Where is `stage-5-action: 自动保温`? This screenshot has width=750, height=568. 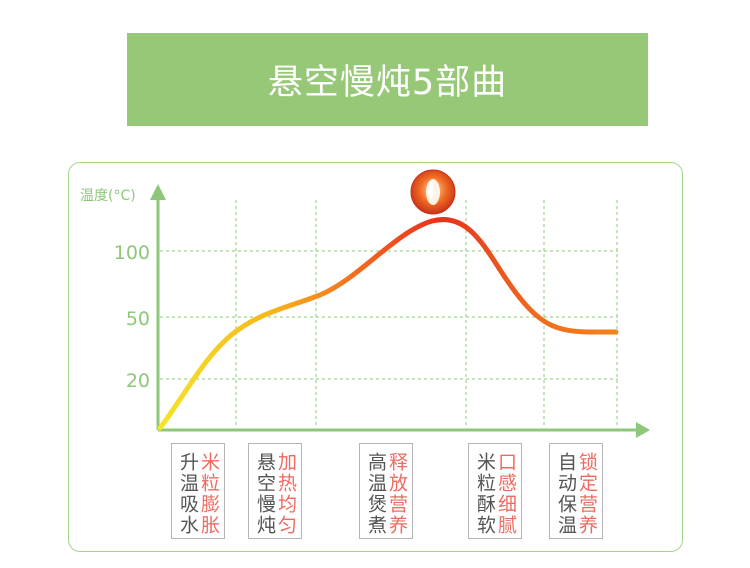
stage-5-action: 自动保温 is located at coordinates (566, 494).